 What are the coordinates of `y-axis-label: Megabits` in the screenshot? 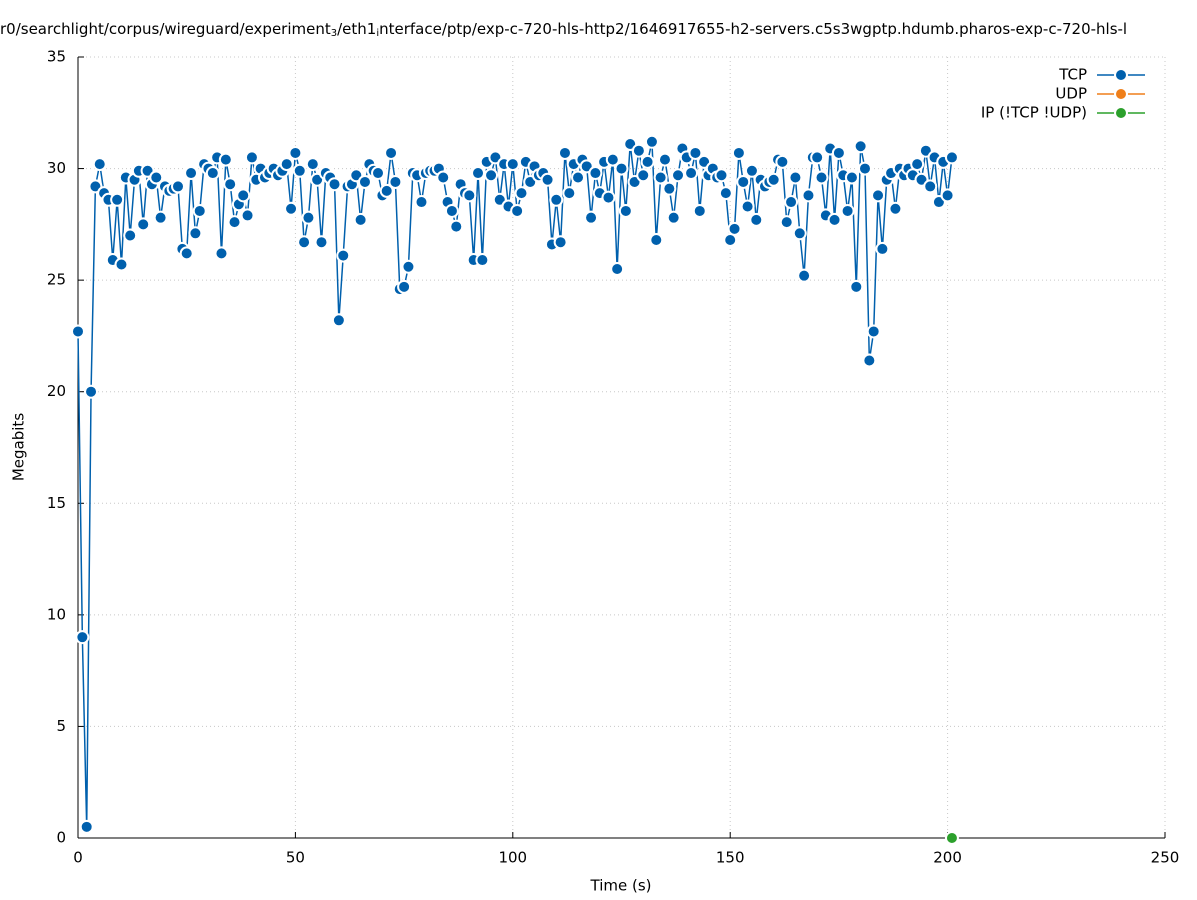 It's located at (19, 447).